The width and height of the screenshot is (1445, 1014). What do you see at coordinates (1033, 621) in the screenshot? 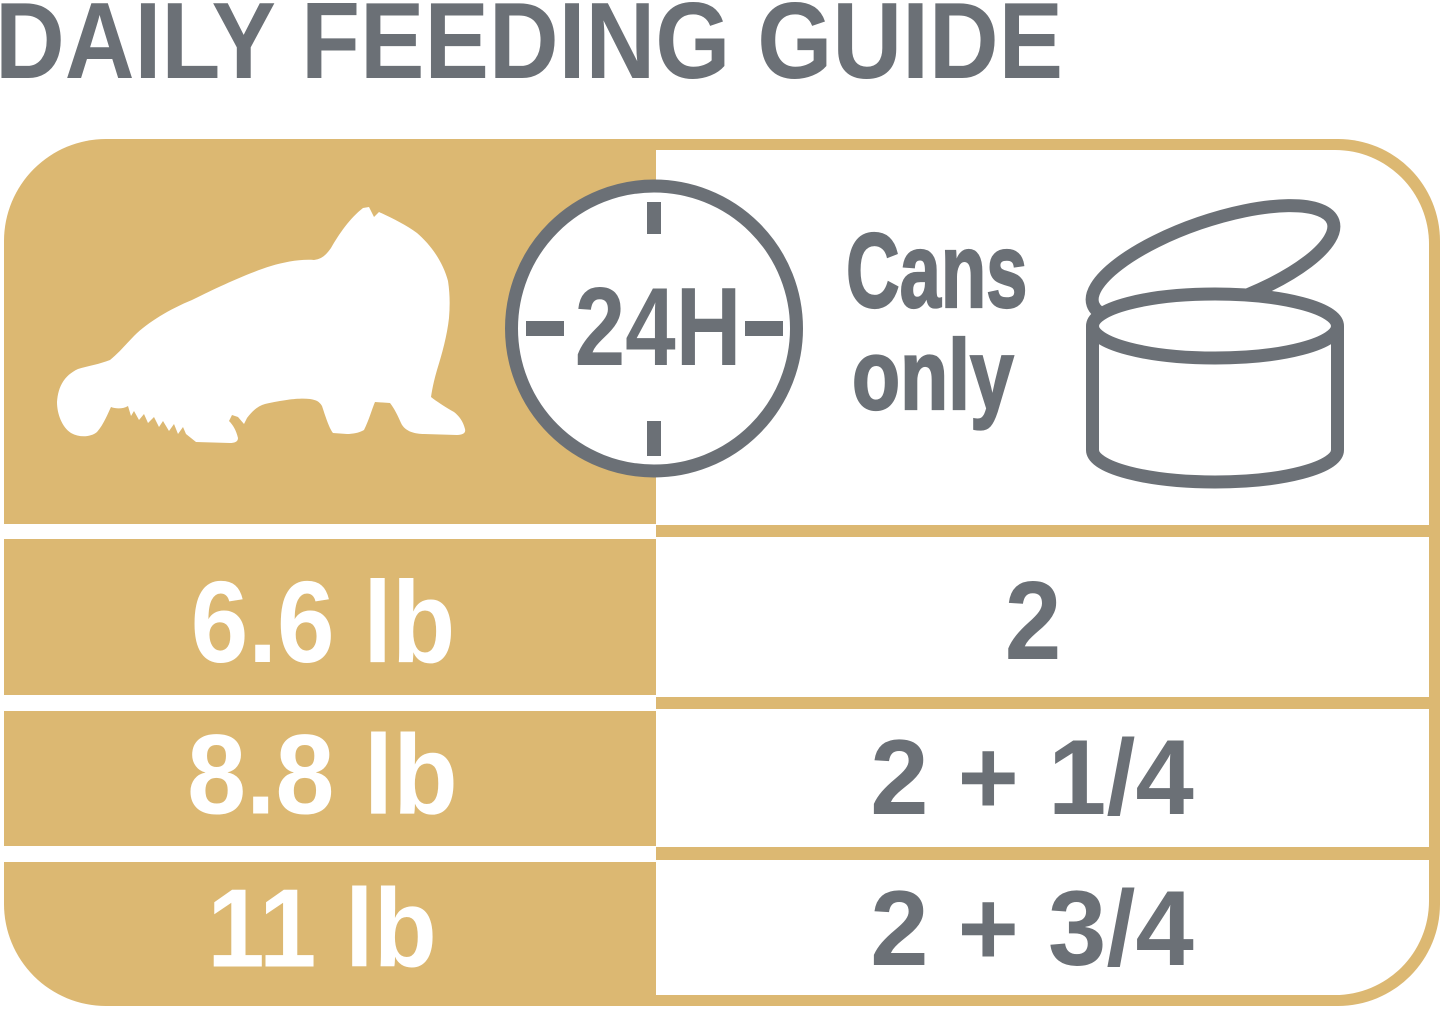
I see `svg-text: 2` at bounding box center [1033, 621].